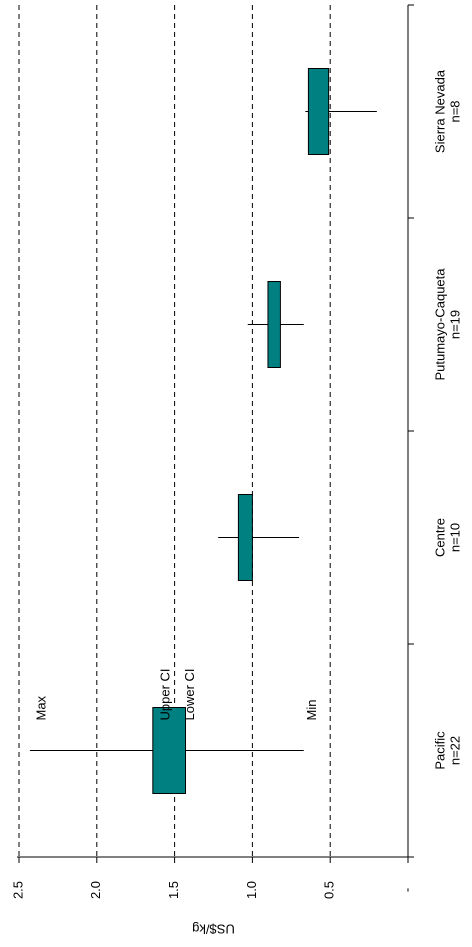  Describe the element at coordinates (454, 111) in the screenshot. I see `category-n-label: n=8` at that location.